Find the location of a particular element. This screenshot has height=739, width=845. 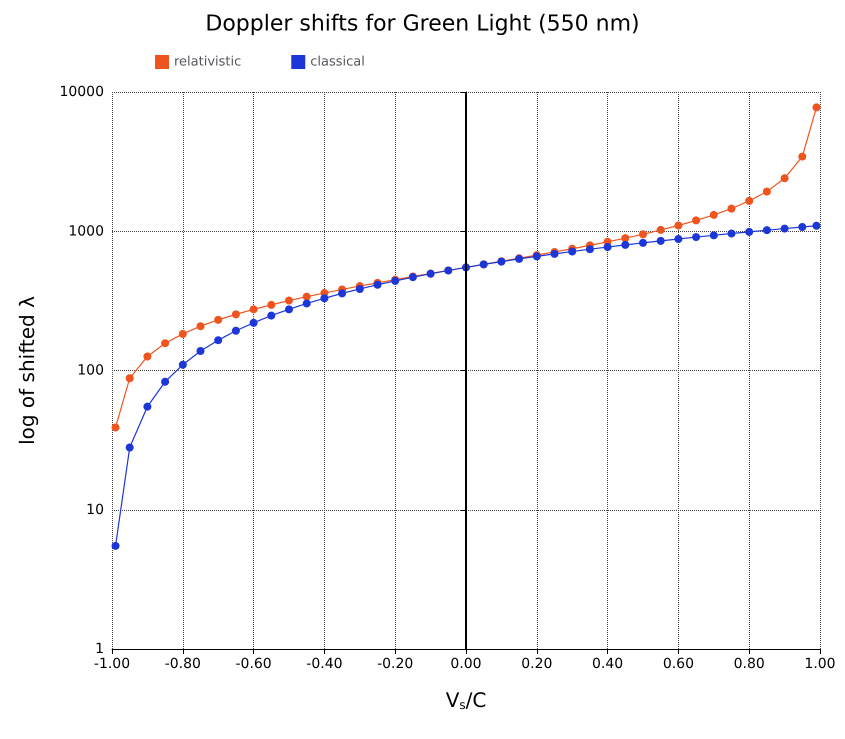

x-tick-label: 0.00 is located at coordinates (466, 664).